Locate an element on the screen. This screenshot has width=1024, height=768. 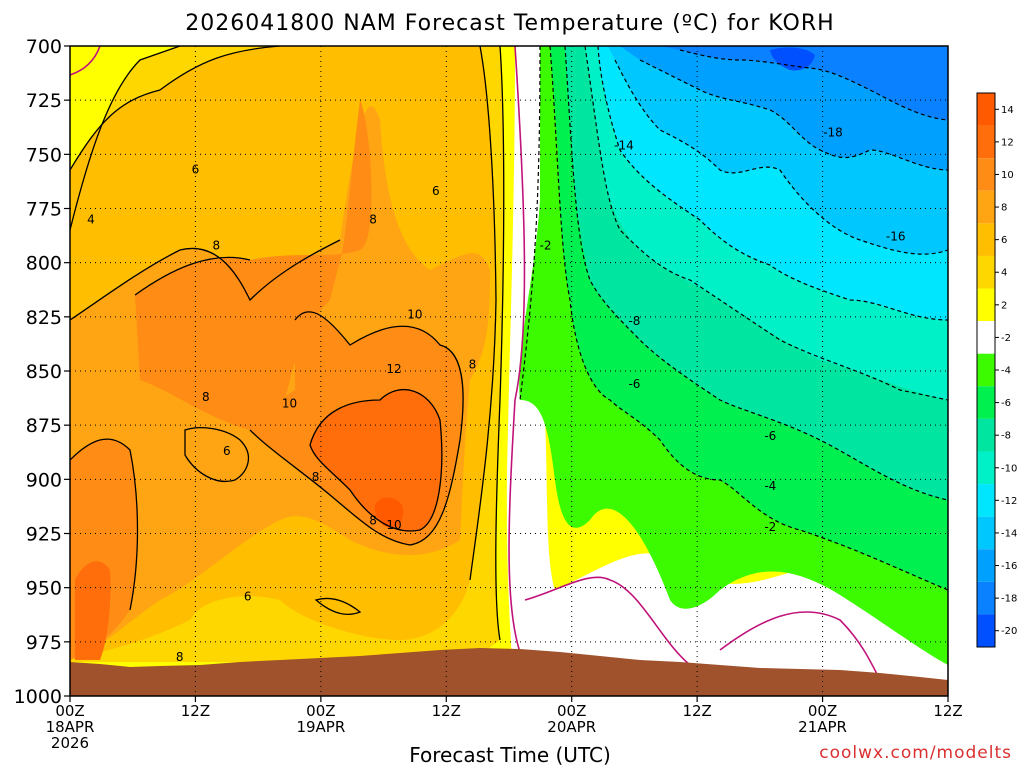
colorbar: 14 12 10 8 6 4 2 -2 -4 -6 -8 -10 -12 -14 -16 -18 -20 is located at coordinates (996, 370).